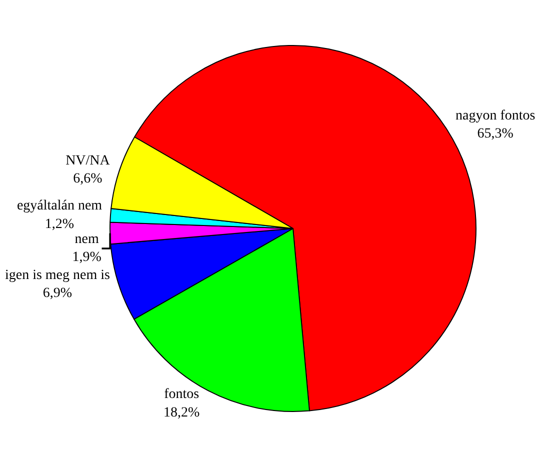 This screenshot has width=540, height=450. What do you see at coordinates (87, 258) in the screenshot?
I see `data-label: 1,9%` at bounding box center [87, 258].